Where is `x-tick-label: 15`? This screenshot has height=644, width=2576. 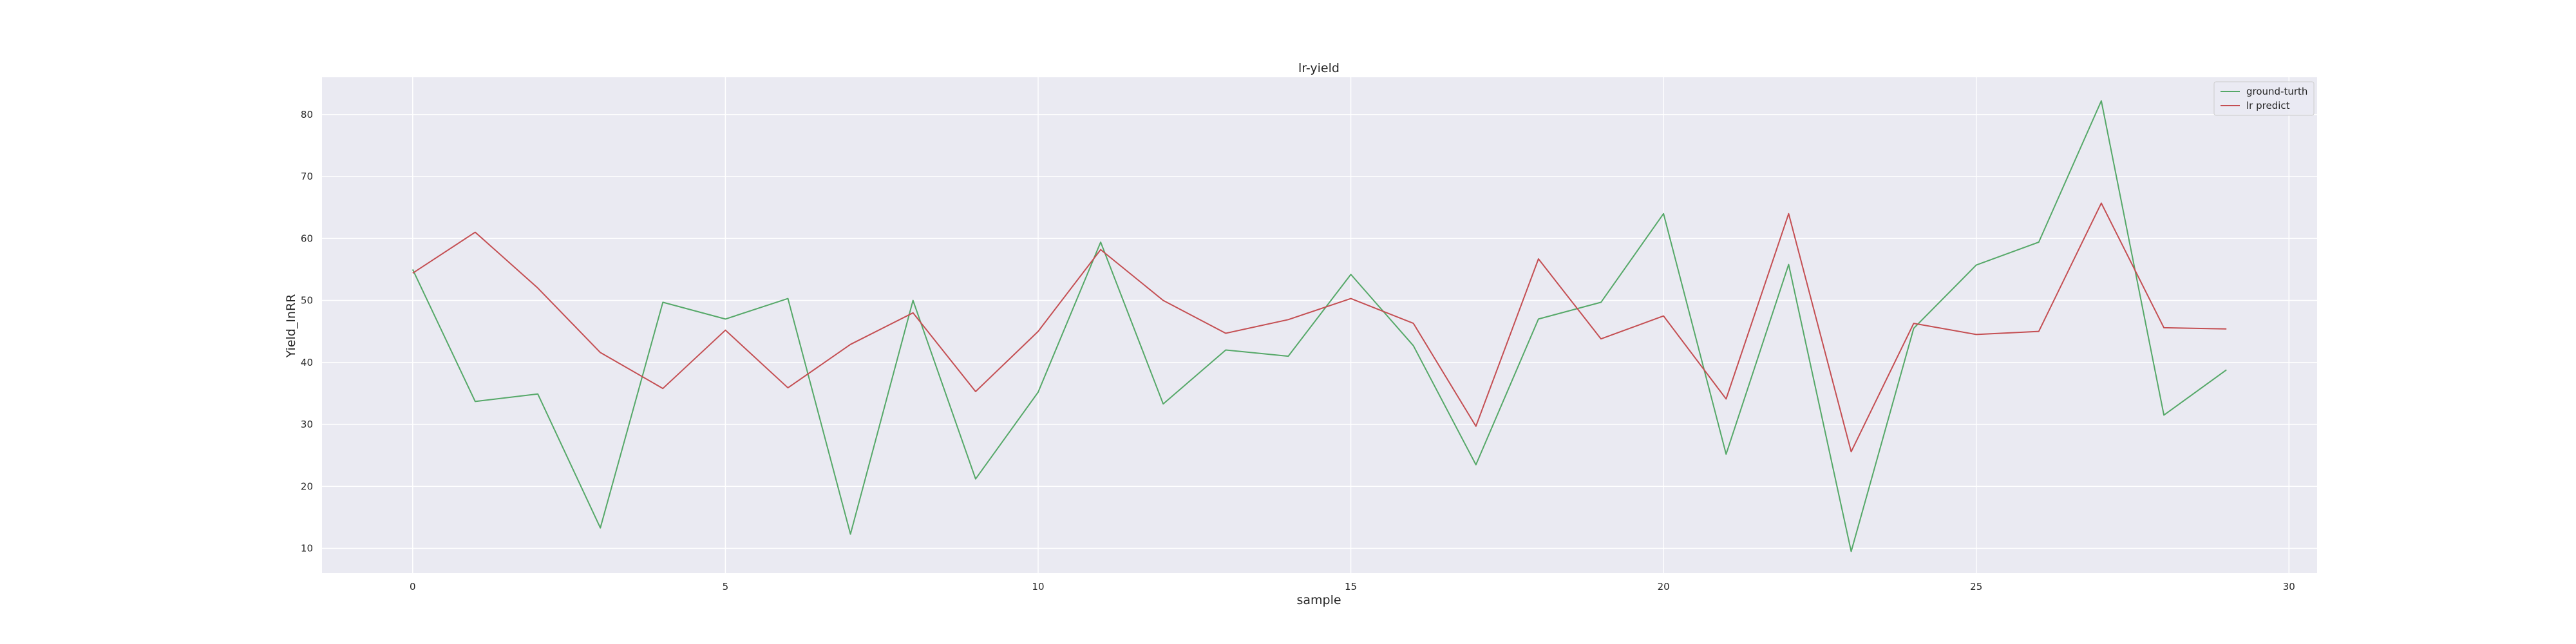
x-tick-label: 15 is located at coordinates (1351, 587).